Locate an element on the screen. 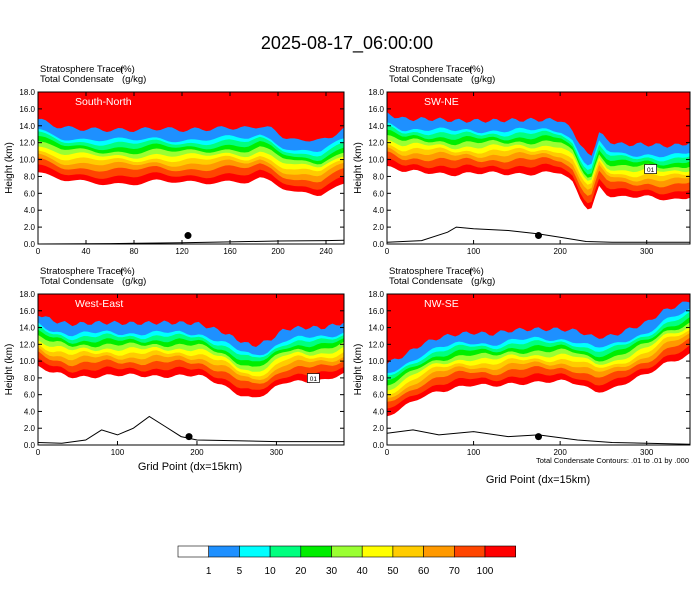 The width and height of the screenshot is (695, 612). panel-name: SW-NE is located at coordinates (441, 102).